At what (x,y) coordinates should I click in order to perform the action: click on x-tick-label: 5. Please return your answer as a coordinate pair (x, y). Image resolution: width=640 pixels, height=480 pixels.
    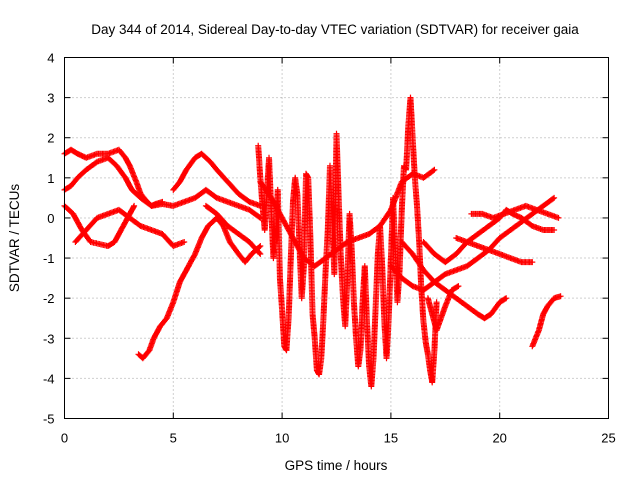
    Looking at the image, I should click on (173, 438).